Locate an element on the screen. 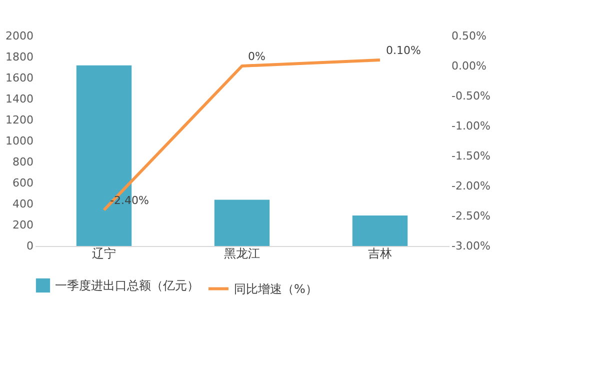  y2-tick-label: -1.00% is located at coordinates (471, 126).